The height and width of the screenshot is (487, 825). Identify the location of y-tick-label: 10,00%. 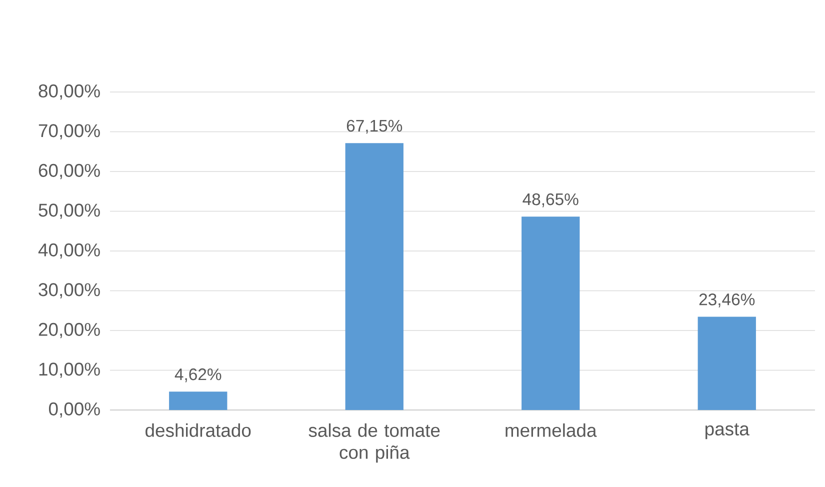
(69, 370).